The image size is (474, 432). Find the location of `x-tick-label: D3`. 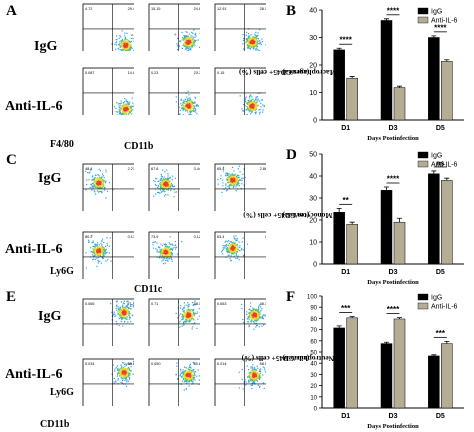

x-tick-label: D3 is located at coordinates (393, 128).